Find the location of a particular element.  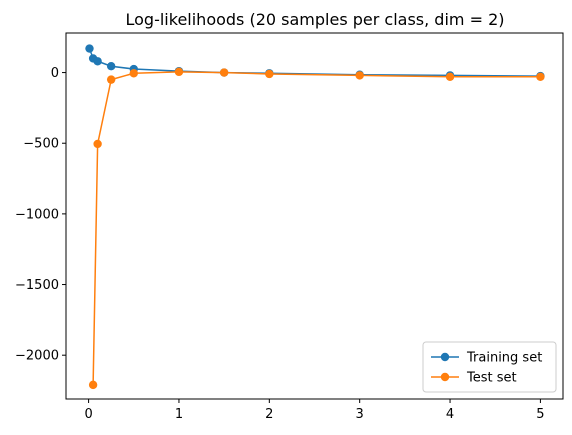

x-tick-label: 5 is located at coordinates (540, 414).